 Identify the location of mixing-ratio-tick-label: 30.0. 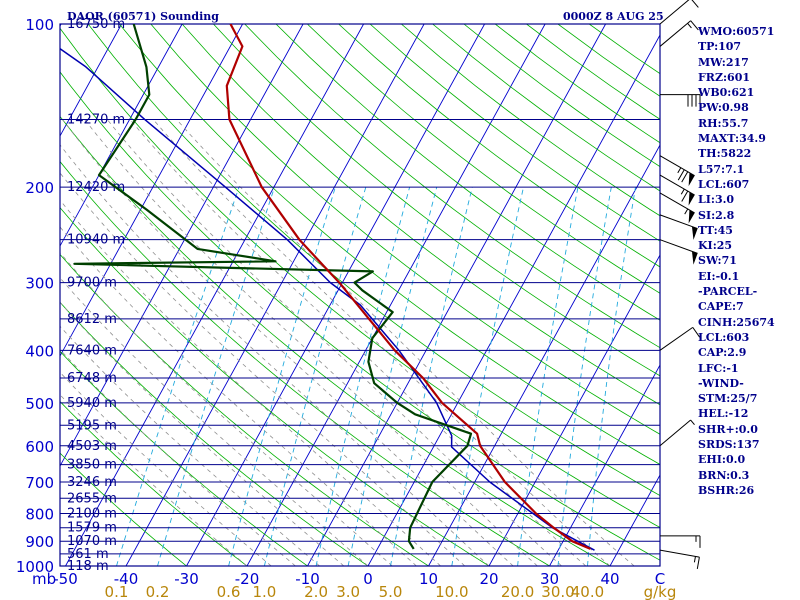
(557, 591).